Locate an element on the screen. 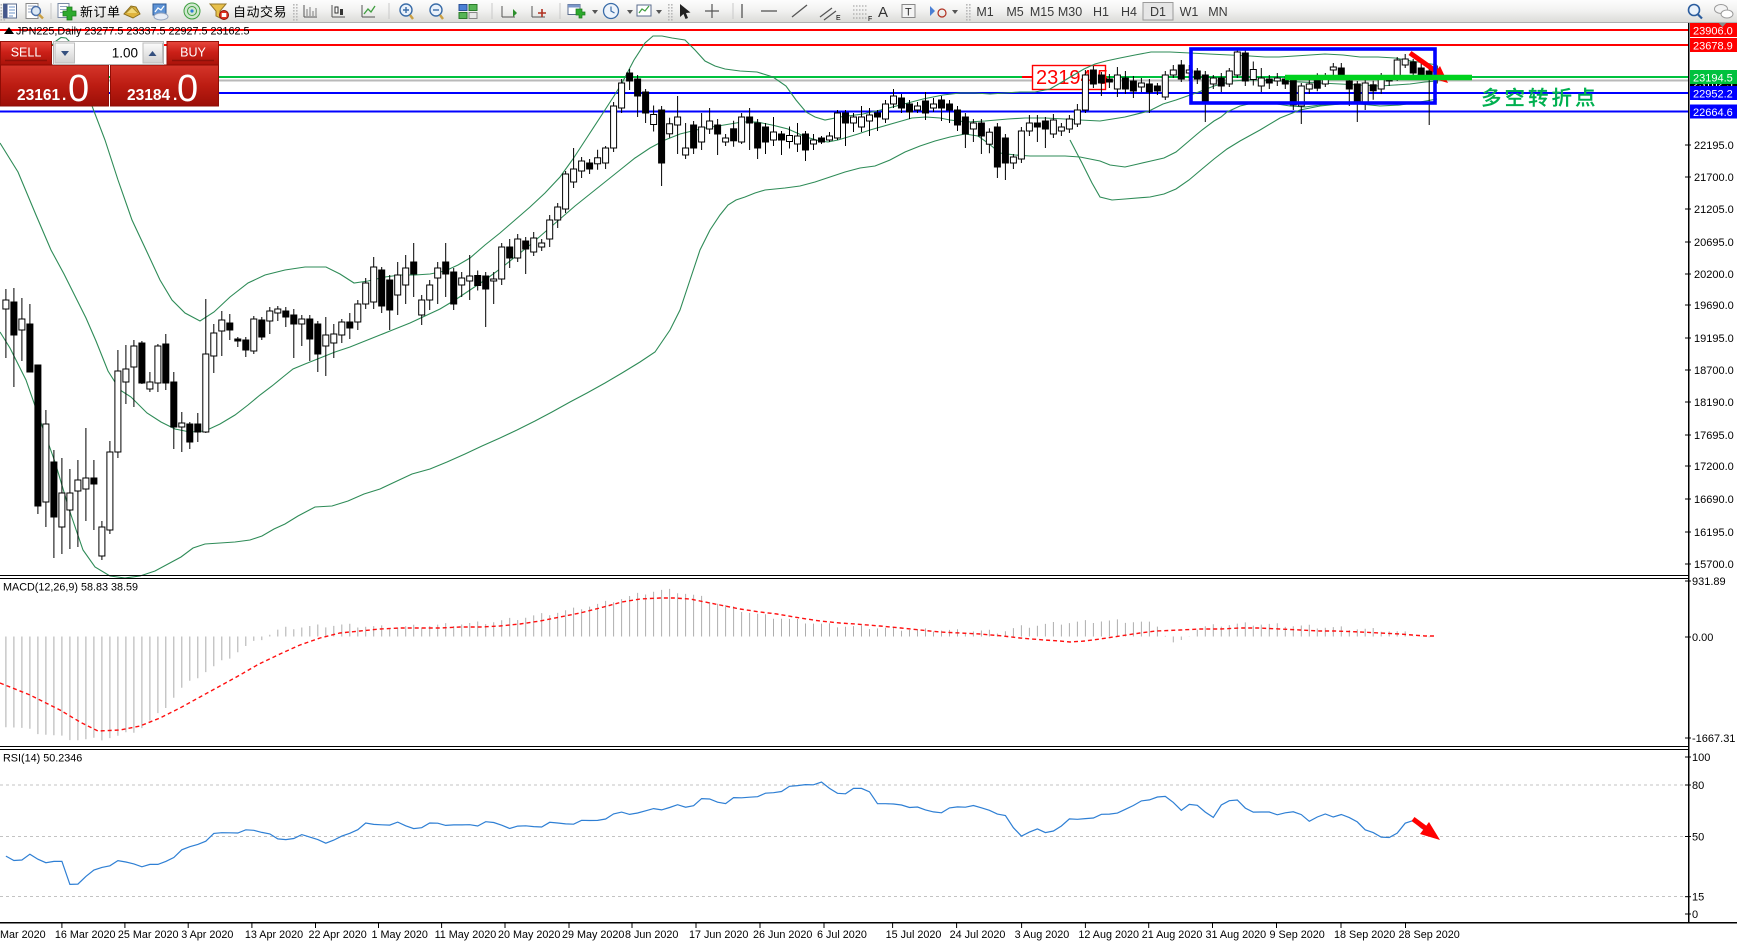 The image size is (1737, 943). svg-text: 21700.0 is located at coordinates (1714, 178).